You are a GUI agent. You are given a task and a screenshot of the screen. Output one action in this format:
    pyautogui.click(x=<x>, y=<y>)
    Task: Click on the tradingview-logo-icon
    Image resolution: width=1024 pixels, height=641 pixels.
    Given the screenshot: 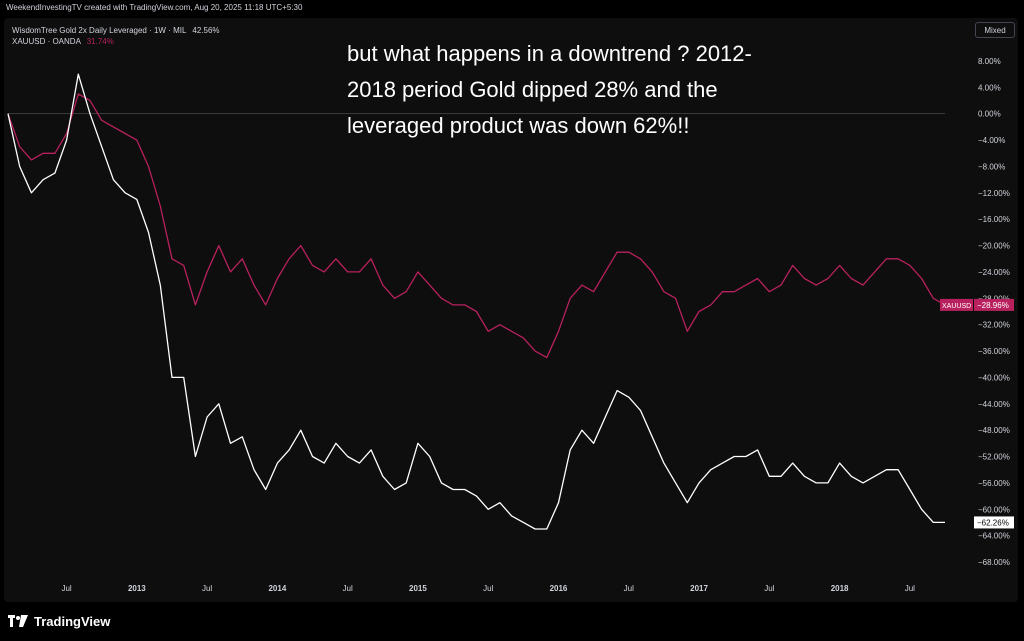 What is the action you would take?
    pyautogui.click(x=18, y=621)
    